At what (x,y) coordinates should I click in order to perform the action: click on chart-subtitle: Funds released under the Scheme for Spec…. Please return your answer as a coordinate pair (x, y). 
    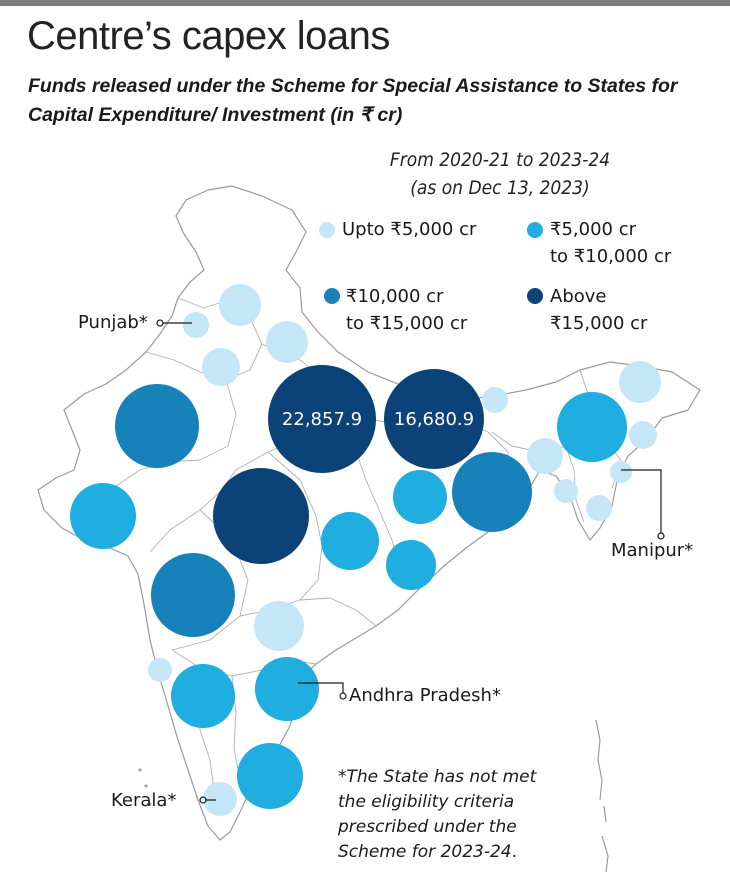
    Looking at the image, I should click on (353, 100).